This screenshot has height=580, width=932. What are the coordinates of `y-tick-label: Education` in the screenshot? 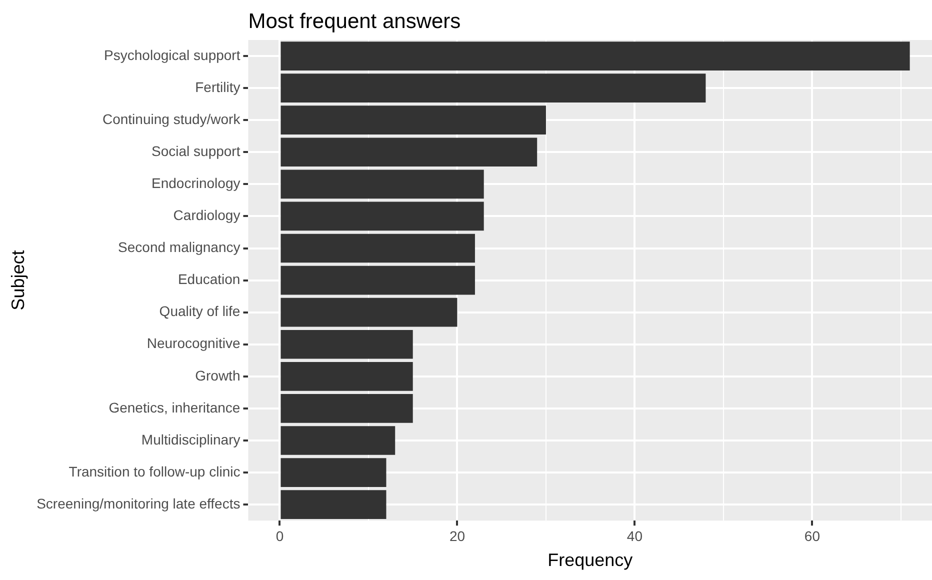 It's located at (209, 279).